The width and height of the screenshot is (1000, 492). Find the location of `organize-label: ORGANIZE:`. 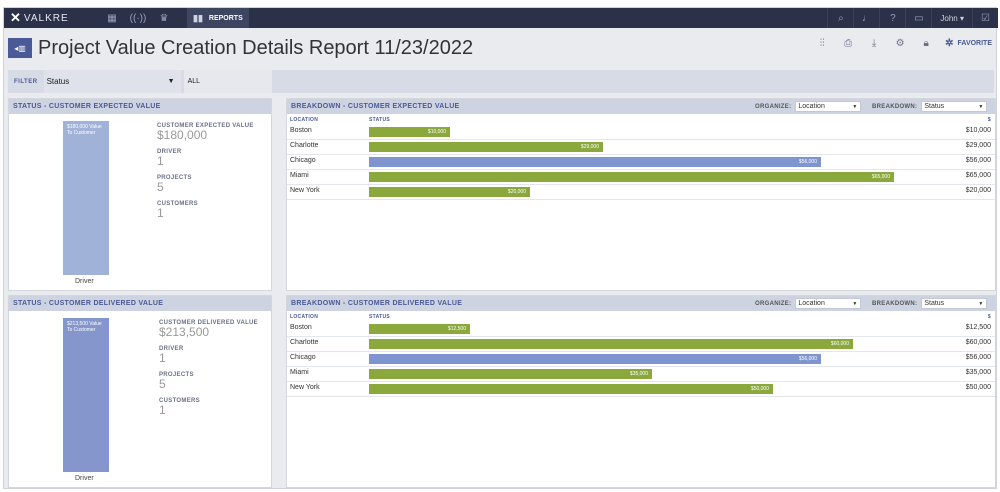

organize-label: ORGANIZE: is located at coordinates (773, 303).